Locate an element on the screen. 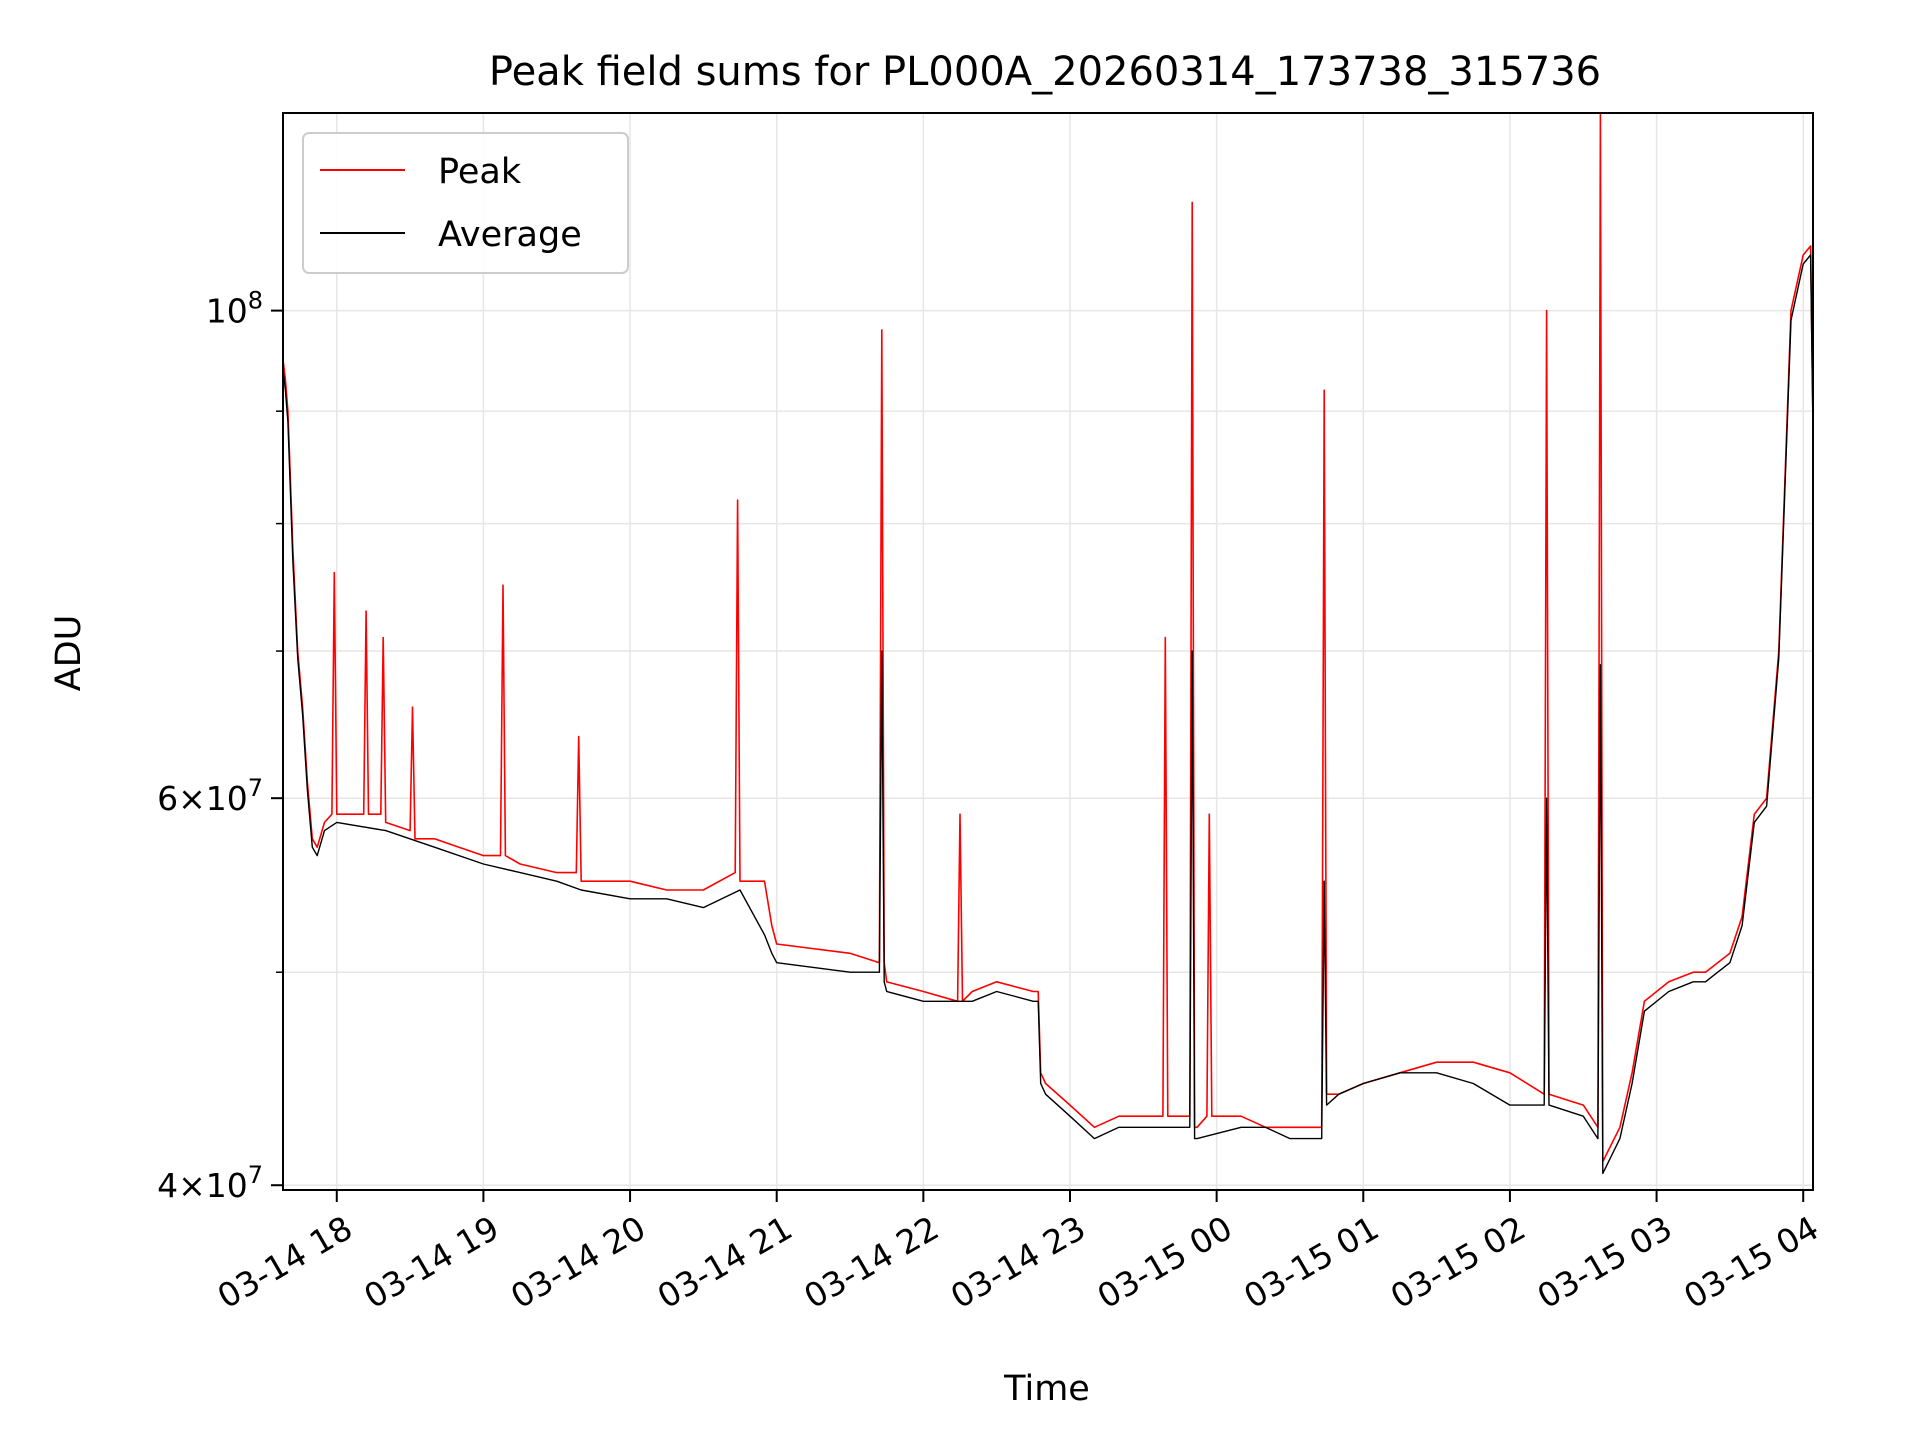 This screenshot has width=1920, height=1440. y-axis: 4×107 6×107 108 is located at coordinates (220, 746).